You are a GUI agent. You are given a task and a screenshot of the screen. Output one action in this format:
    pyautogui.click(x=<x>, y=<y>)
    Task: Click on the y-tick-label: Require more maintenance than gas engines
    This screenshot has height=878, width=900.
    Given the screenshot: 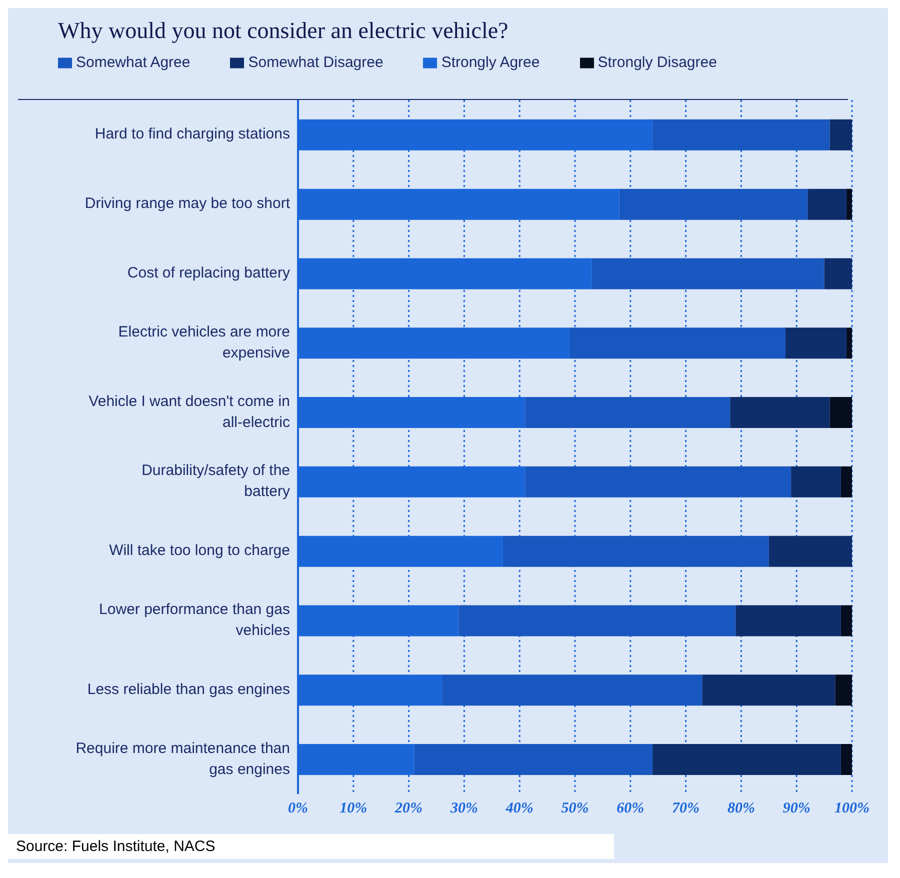 What is the action you would take?
    pyautogui.click(x=183, y=759)
    